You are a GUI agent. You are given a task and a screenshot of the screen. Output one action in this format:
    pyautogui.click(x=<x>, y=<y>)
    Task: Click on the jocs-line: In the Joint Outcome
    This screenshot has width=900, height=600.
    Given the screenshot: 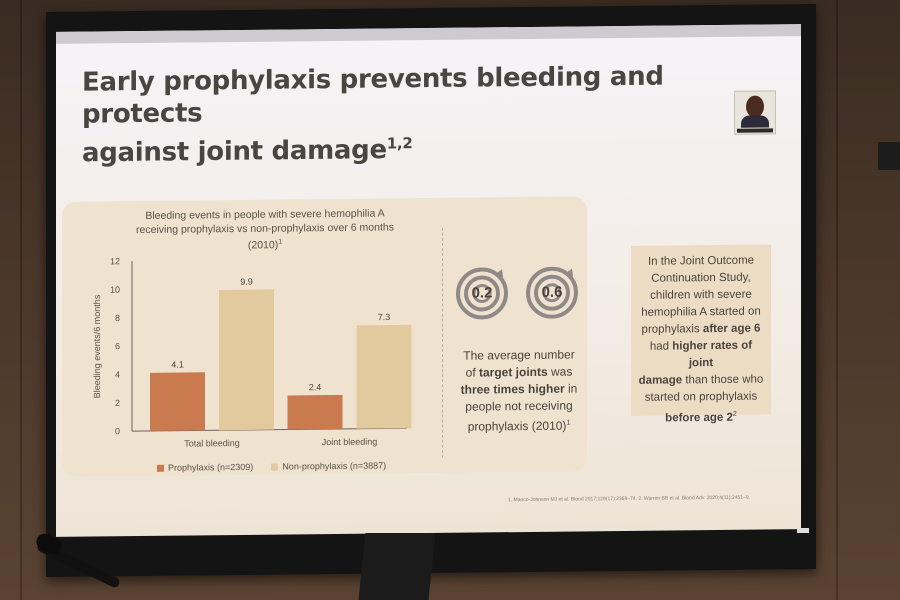 What is the action you would take?
    pyautogui.click(x=701, y=261)
    